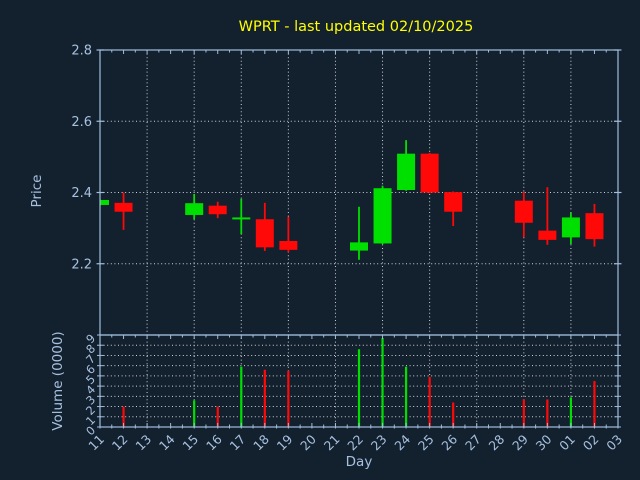 This screenshot has height=480, width=640. I want to click on x-tick-label: 21, so click(332, 443).